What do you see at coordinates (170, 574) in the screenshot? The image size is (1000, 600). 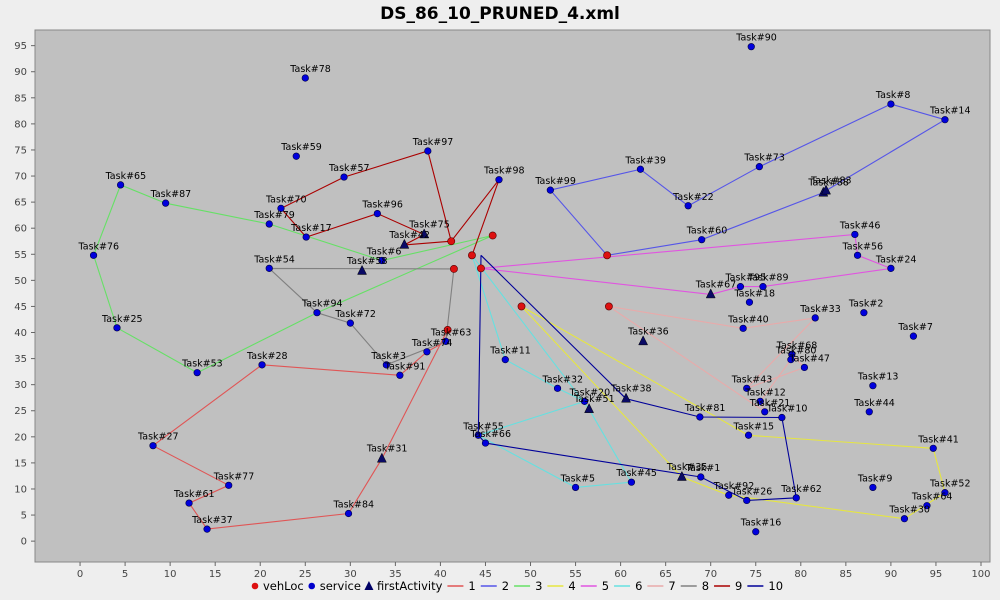 I see `x-tick-label: 10` at bounding box center [170, 574].